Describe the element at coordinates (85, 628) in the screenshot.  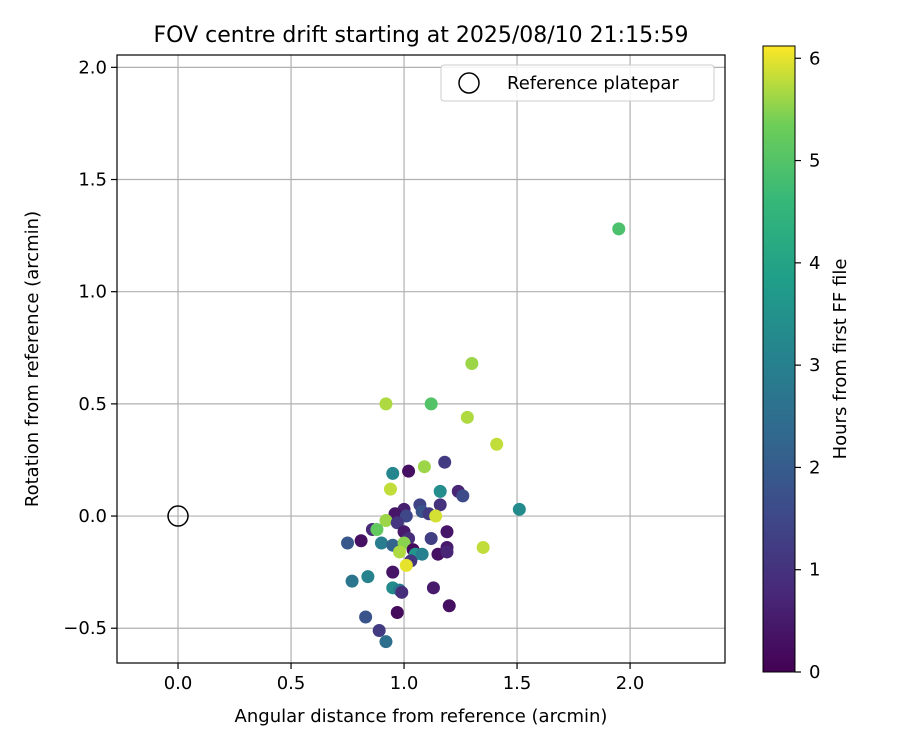
I see `y-tick-label: −0.5` at that location.